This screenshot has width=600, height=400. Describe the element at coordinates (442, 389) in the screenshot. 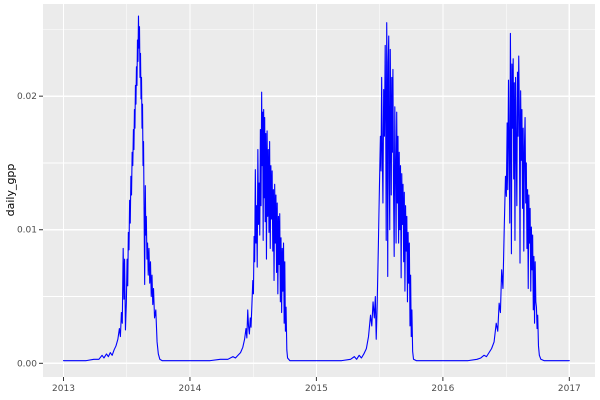

I see `x-tick-label: 2016` at that location.